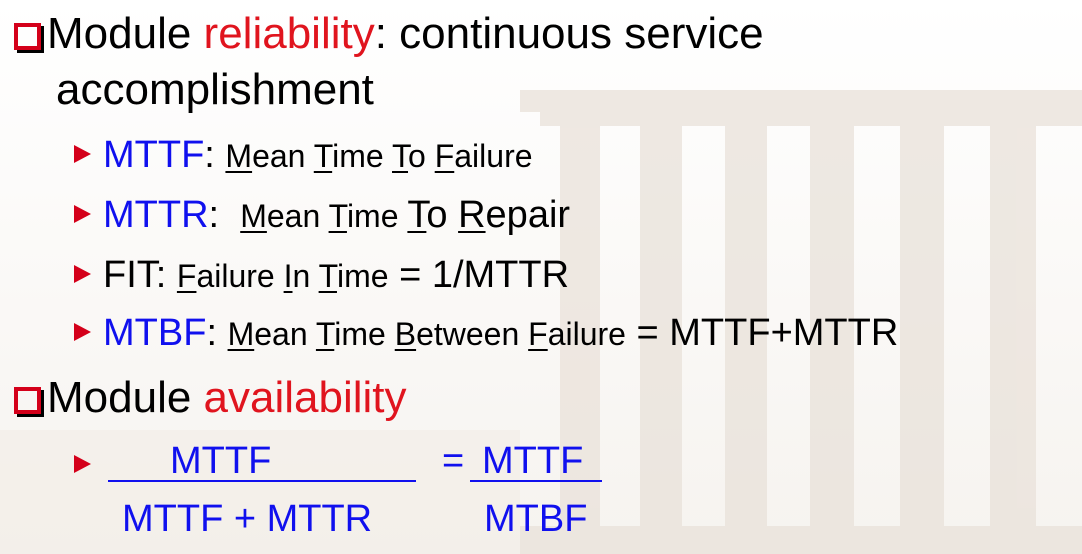 This screenshot has width=1082, height=554. I want to click on def-initial: I, so click(288, 276).